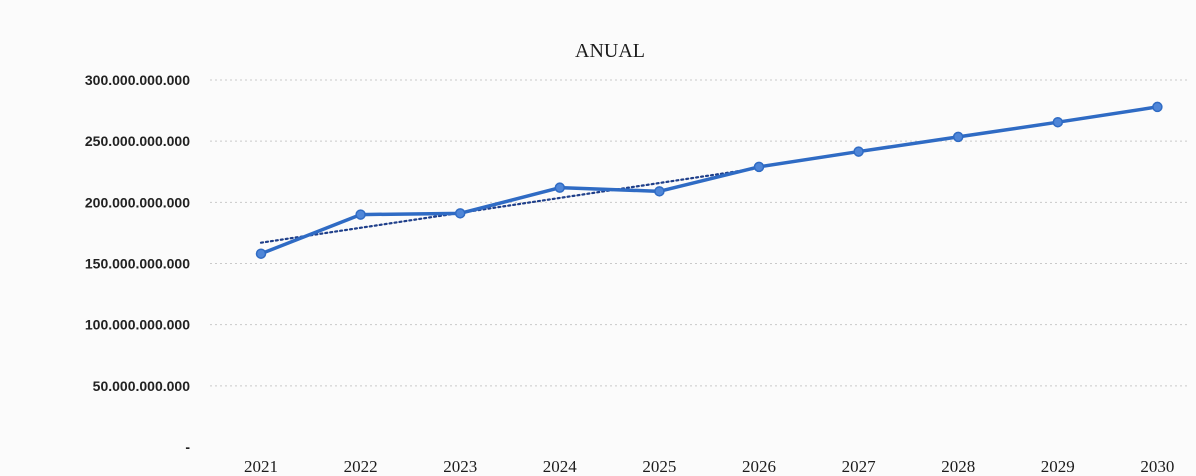 This screenshot has height=476, width=1196. Describe the element at coordinates (958, 466) in the screenshot. I see `x-tick-label: 2028` at that location.